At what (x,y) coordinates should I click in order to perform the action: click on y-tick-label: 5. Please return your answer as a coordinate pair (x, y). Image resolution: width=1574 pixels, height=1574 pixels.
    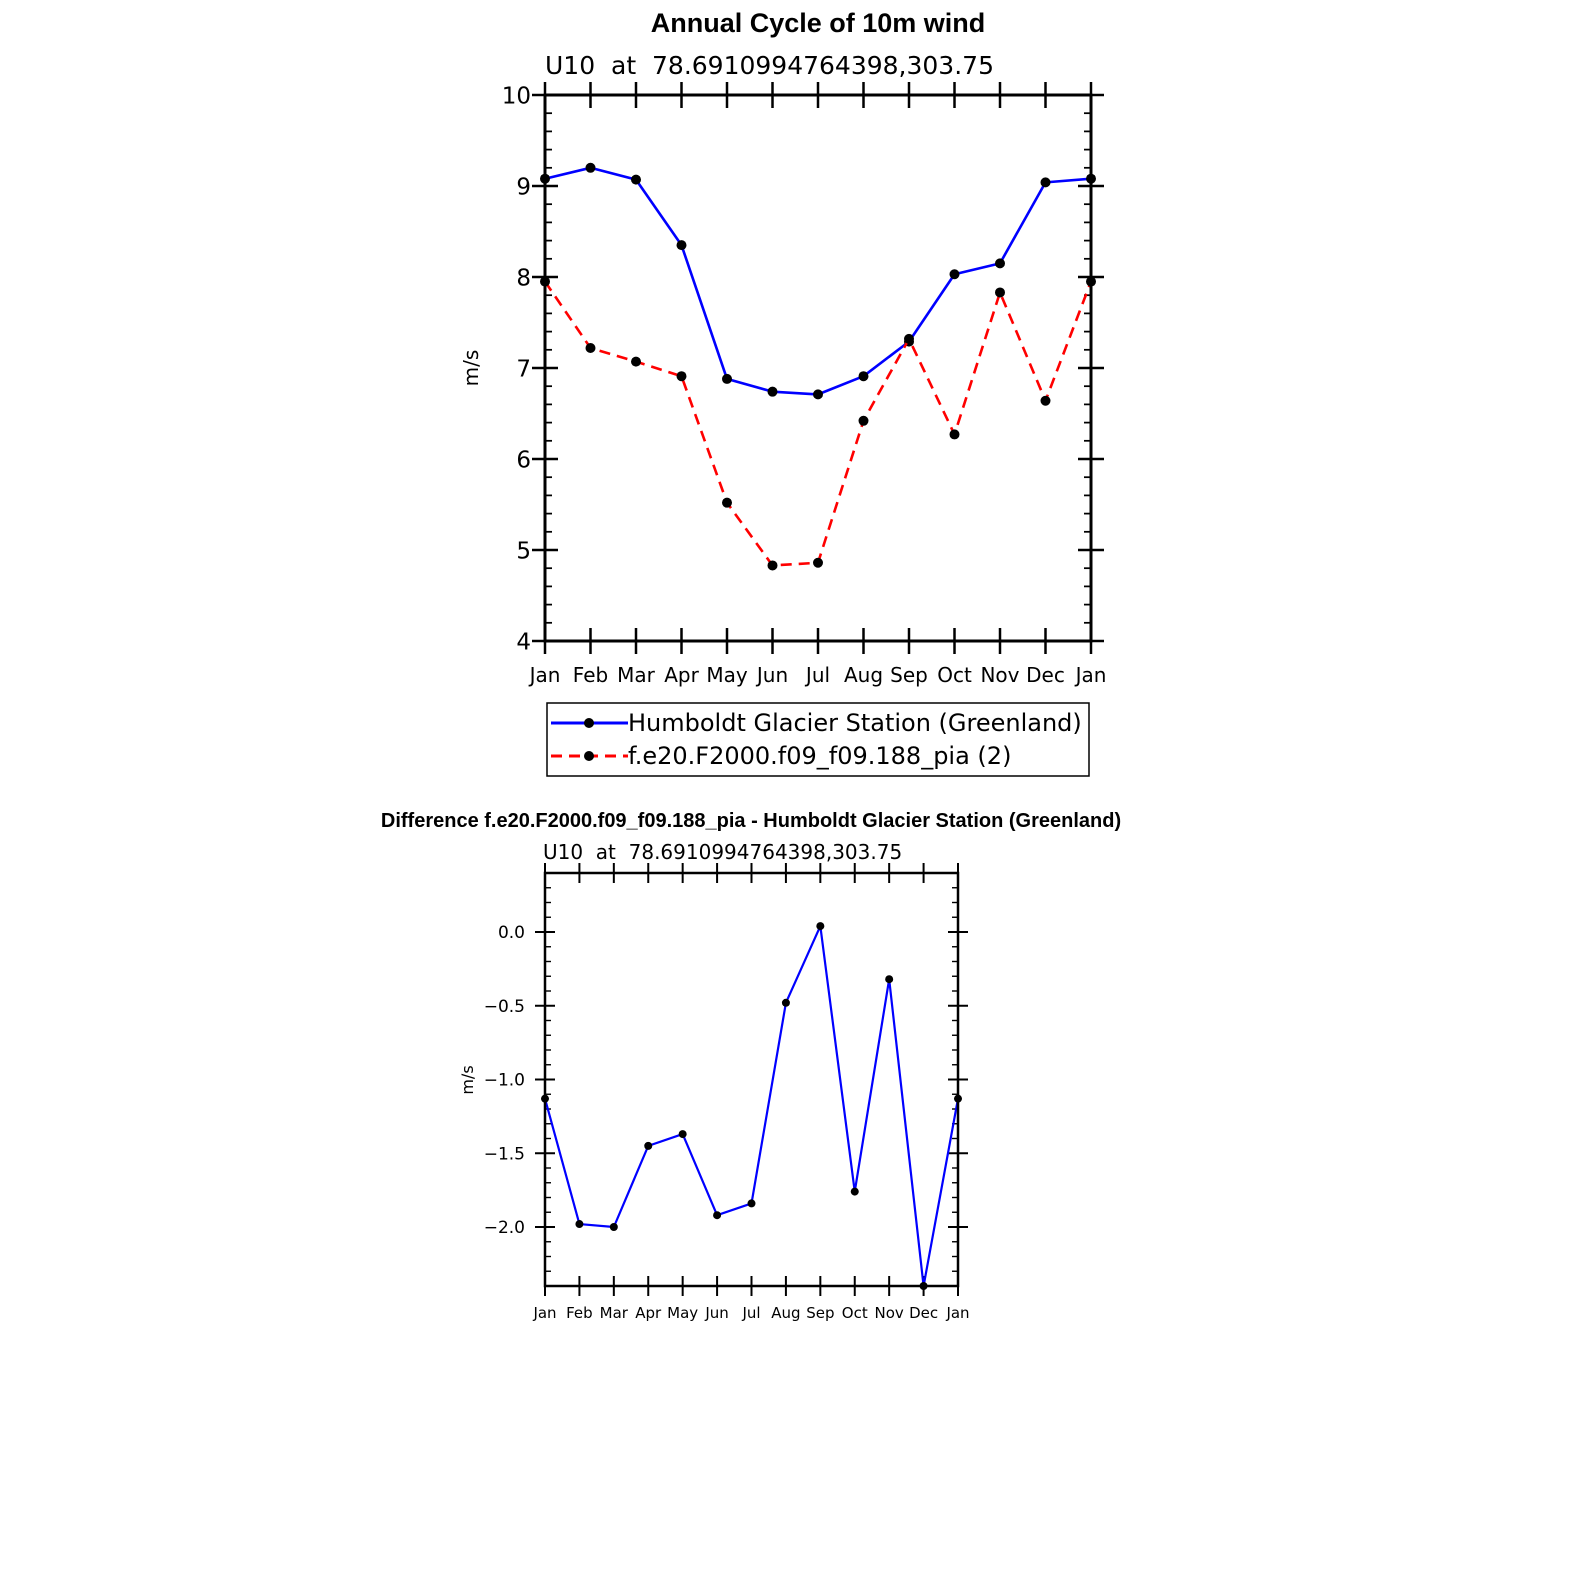
    Looking at the image, I should click on (523, 551).